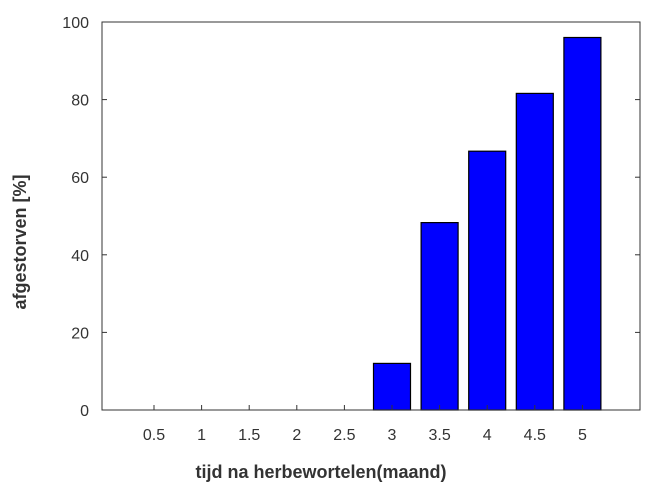 The image size is (648, 486). Describe the element at coordinates (75, 23) in the screenshot. I see `y-tick-label: 100` at that location.